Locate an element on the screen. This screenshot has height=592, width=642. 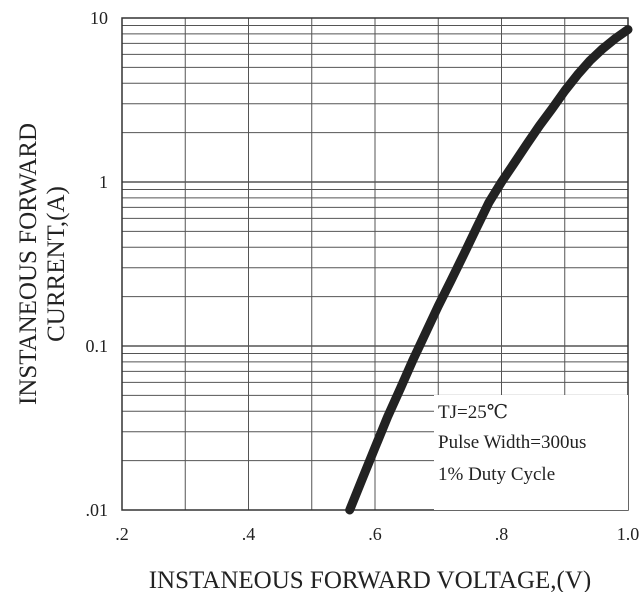
x-tick-label: .2 is located at coordinates (122, 534).